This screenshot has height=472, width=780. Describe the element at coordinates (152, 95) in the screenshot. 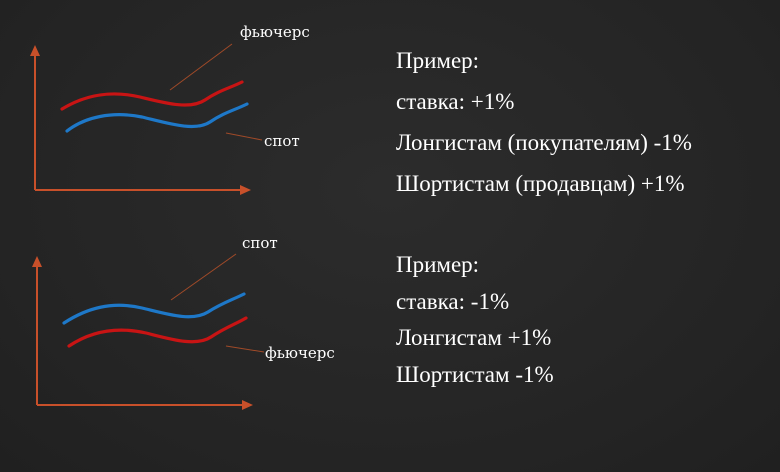

I see `top-futures-curve` at that location.